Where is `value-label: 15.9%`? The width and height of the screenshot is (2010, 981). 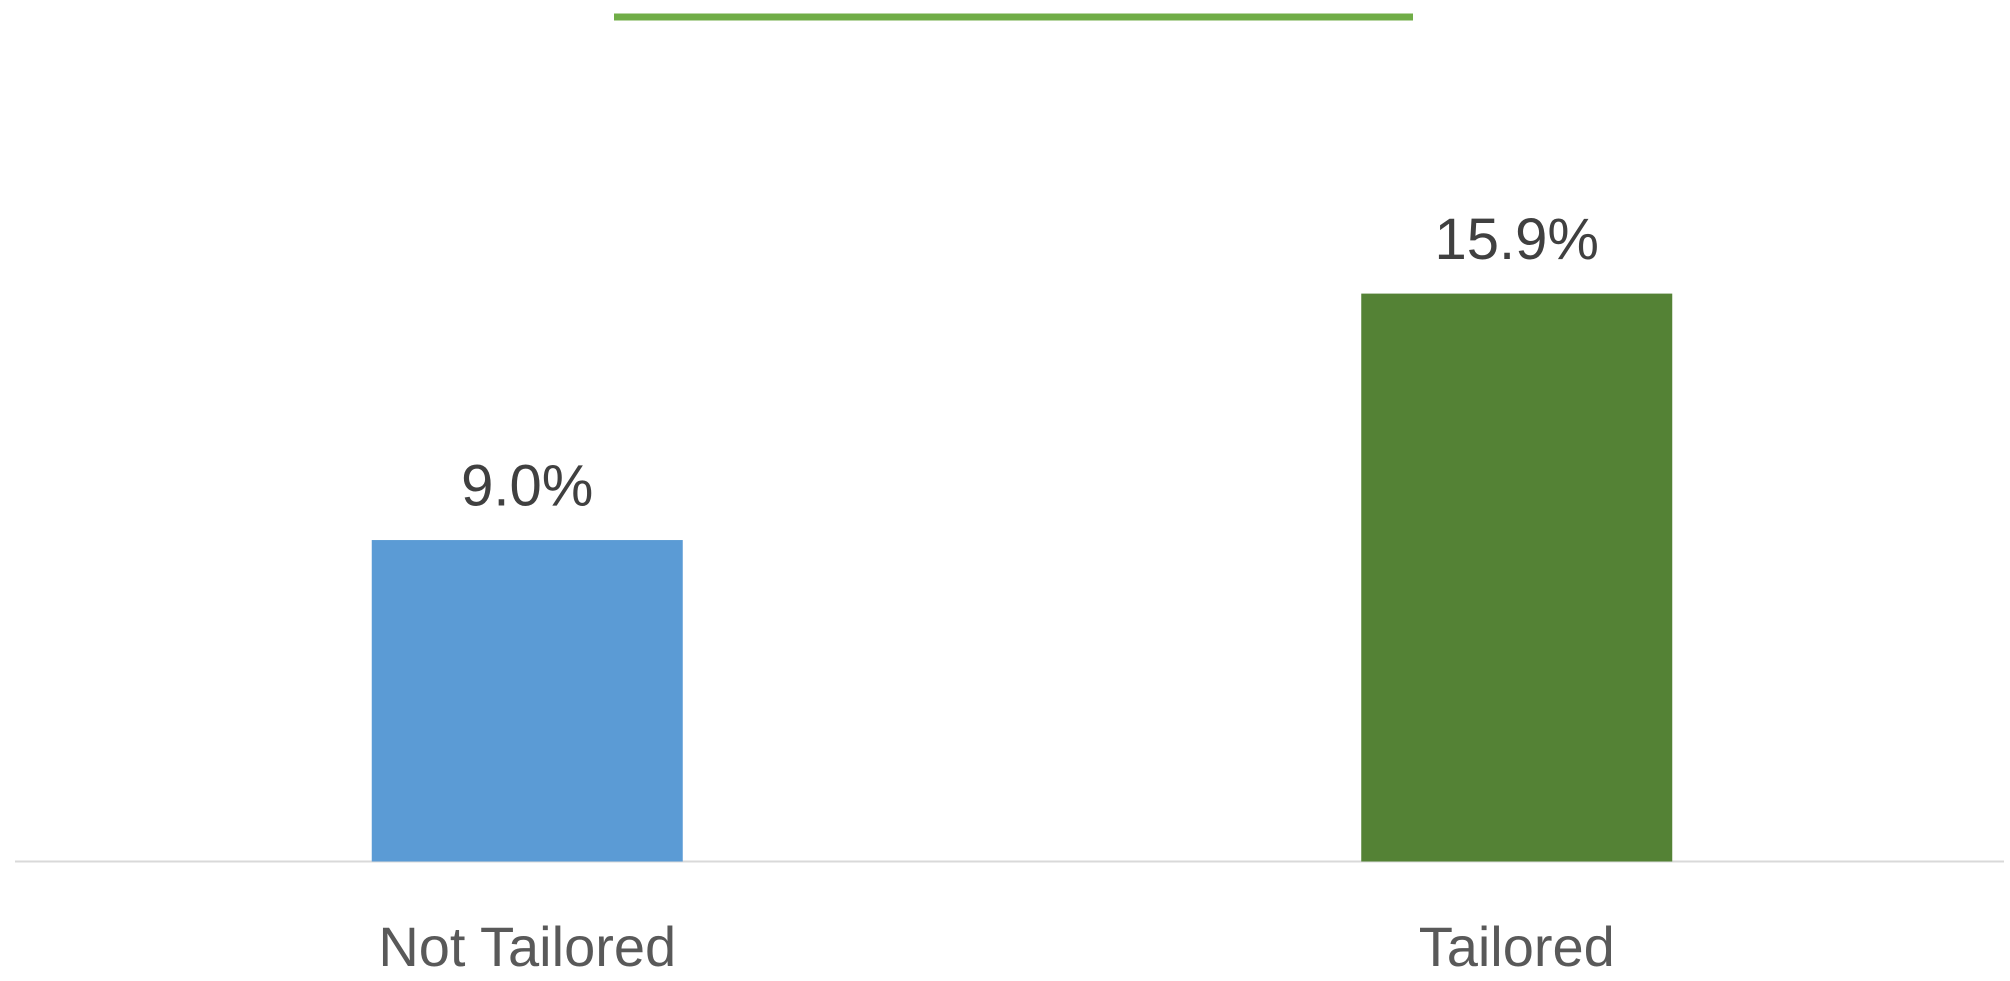 value-label: 15.9% is located at coordinates (1517, 239).